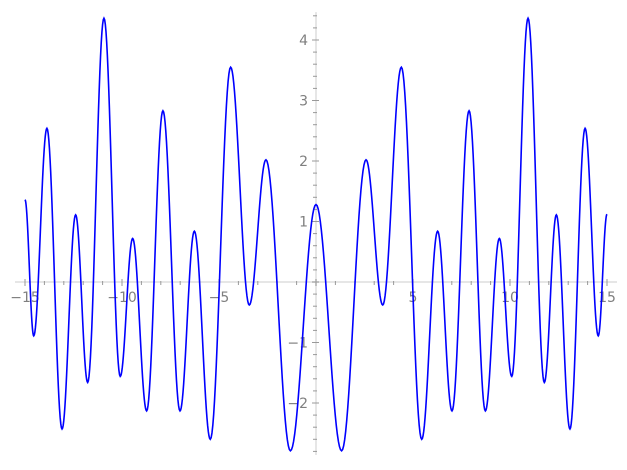 This screenshot has width=627, height=470. I want to click on y-tick-label: 1, so click(303, 223).